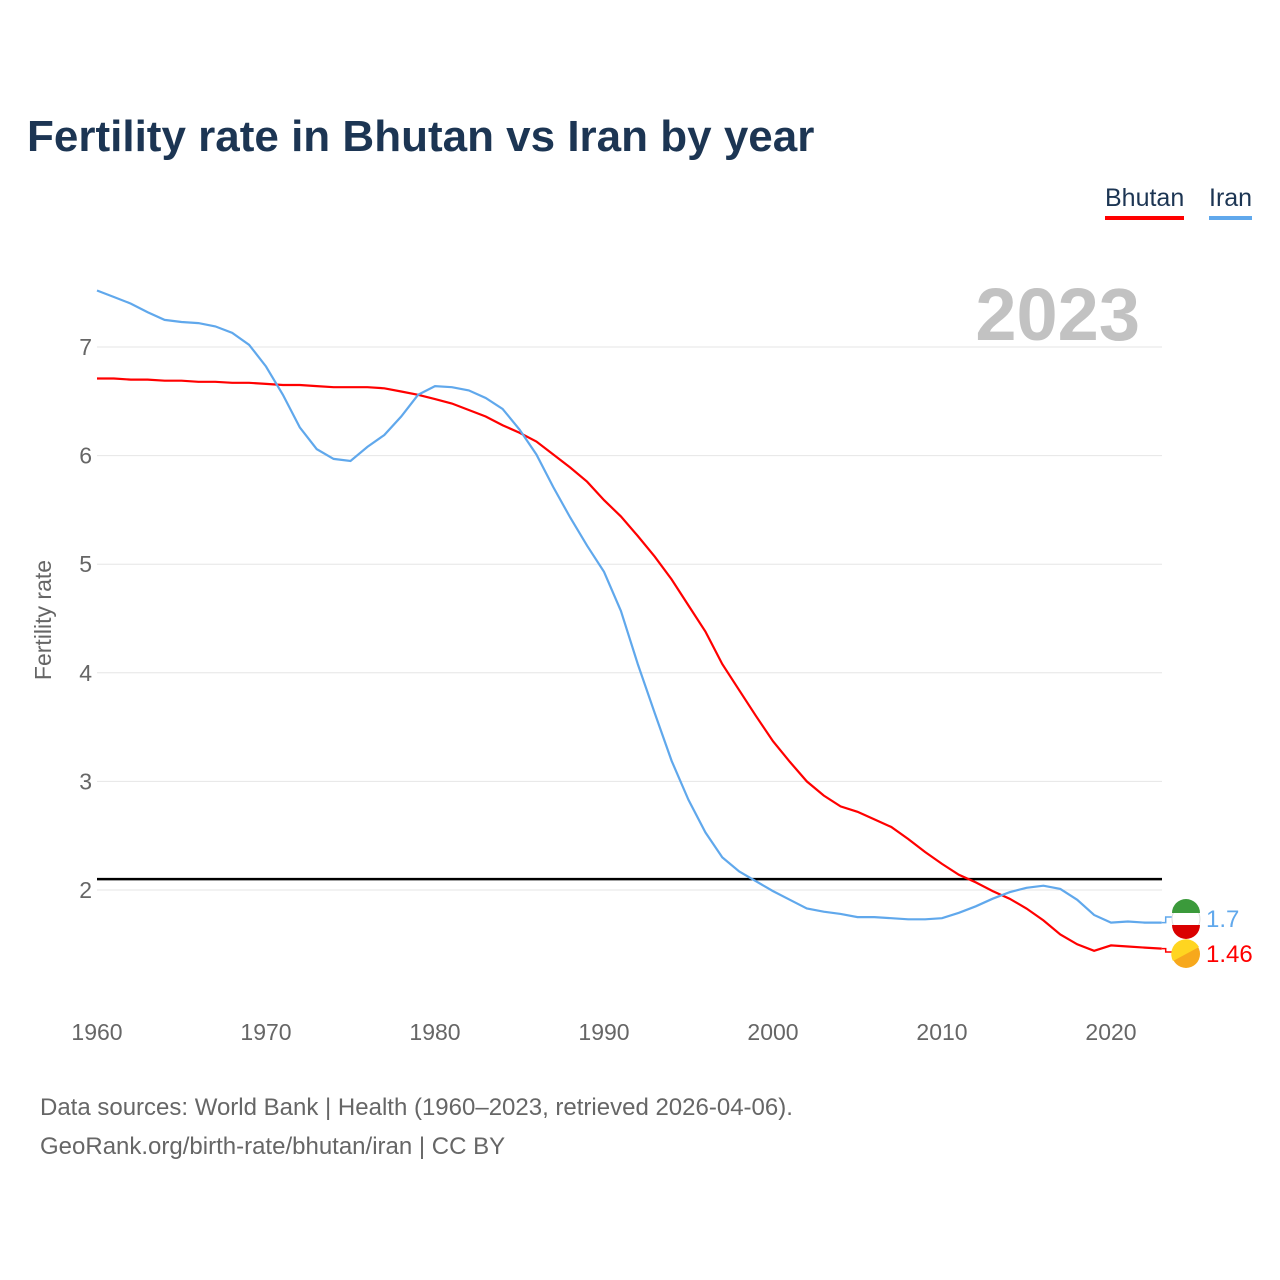  Describe the element at coordinates (941, 1032) in the screenshot. I see `x-tick-label: 2010` at that location.